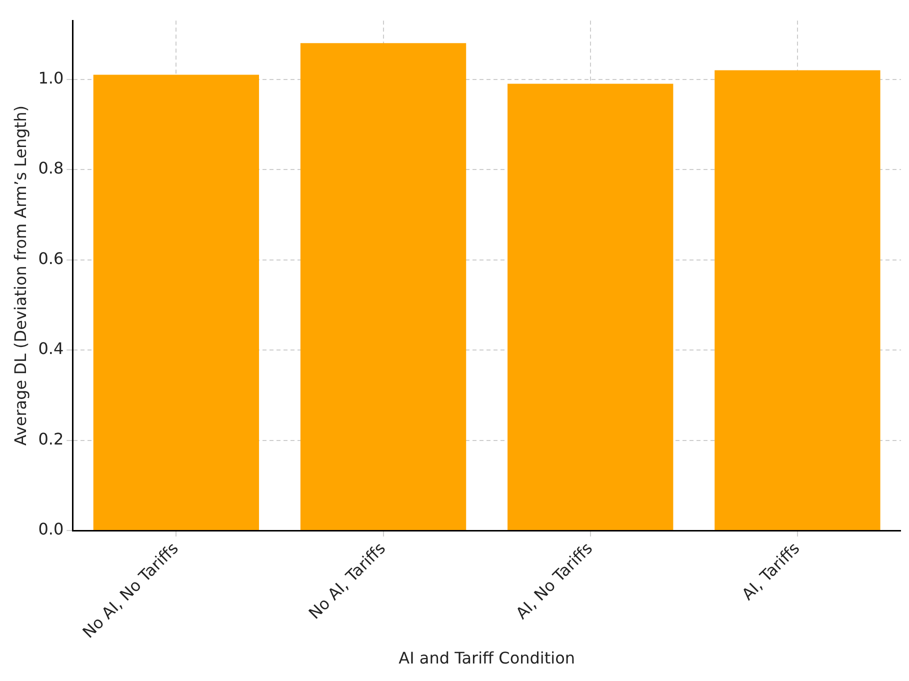  I want to click on x-axis-title: AI and Tariff Condition, so click(486, 658).